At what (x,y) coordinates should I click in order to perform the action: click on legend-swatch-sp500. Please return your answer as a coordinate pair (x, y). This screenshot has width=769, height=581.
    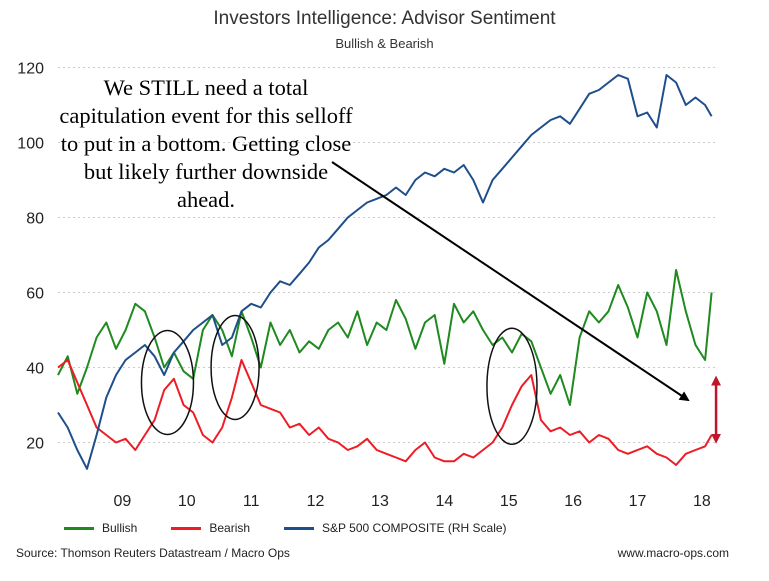
    Looking at the image, I should click on (299, 528).